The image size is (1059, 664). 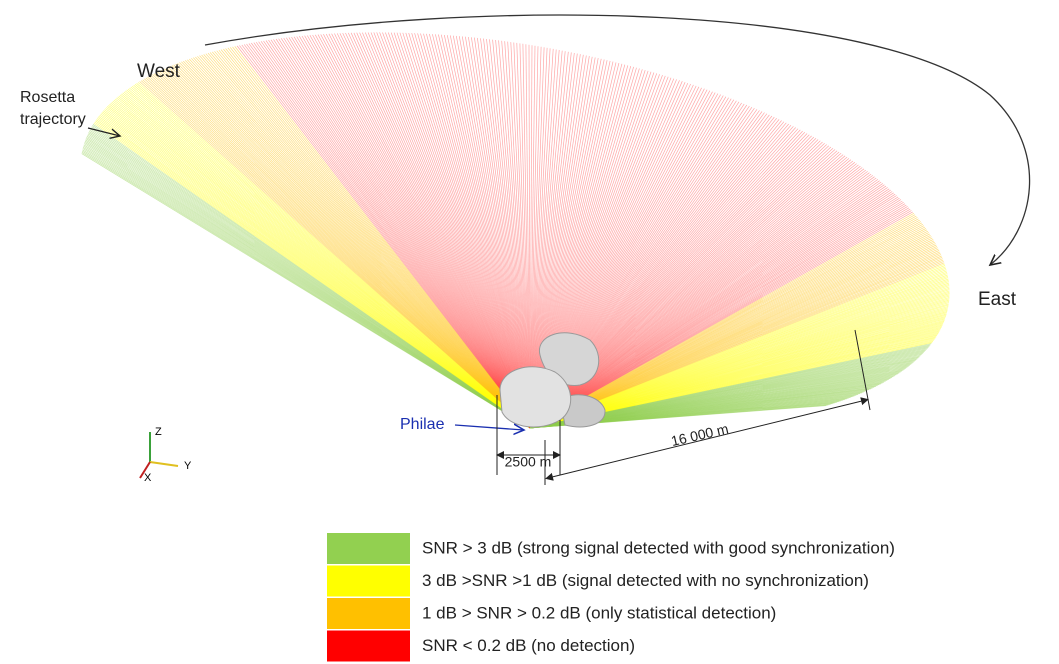 I want to click on east-label: East, so click(x=997, y=299).